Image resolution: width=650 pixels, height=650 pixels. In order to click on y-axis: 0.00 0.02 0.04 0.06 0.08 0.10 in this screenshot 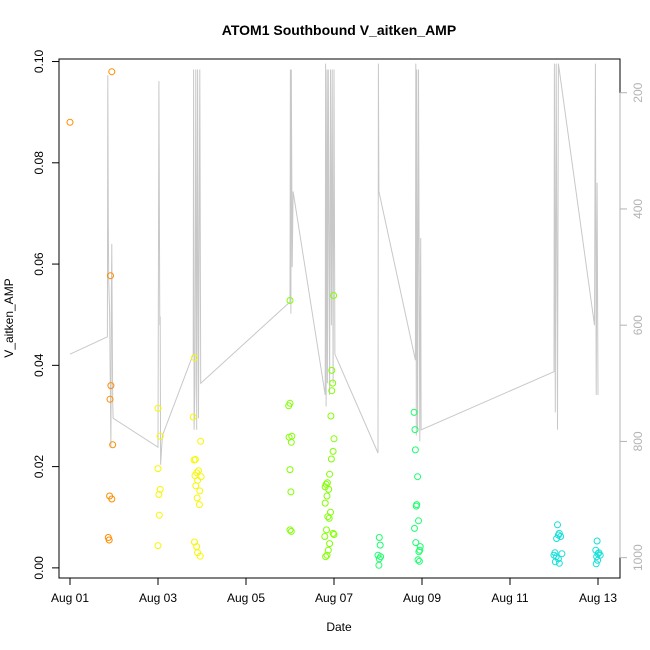, I will do `click(45, 314)`.